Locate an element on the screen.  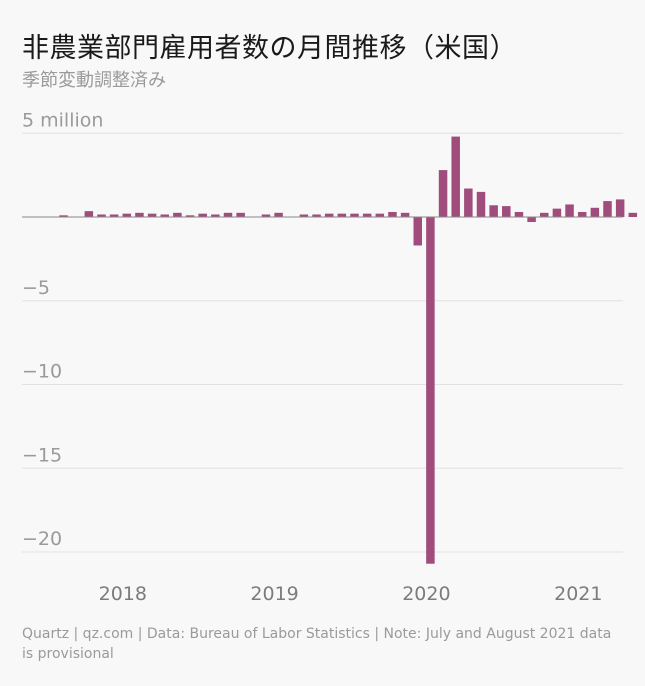
x-tick-label: 2021 is located at coordinates (578, 594).